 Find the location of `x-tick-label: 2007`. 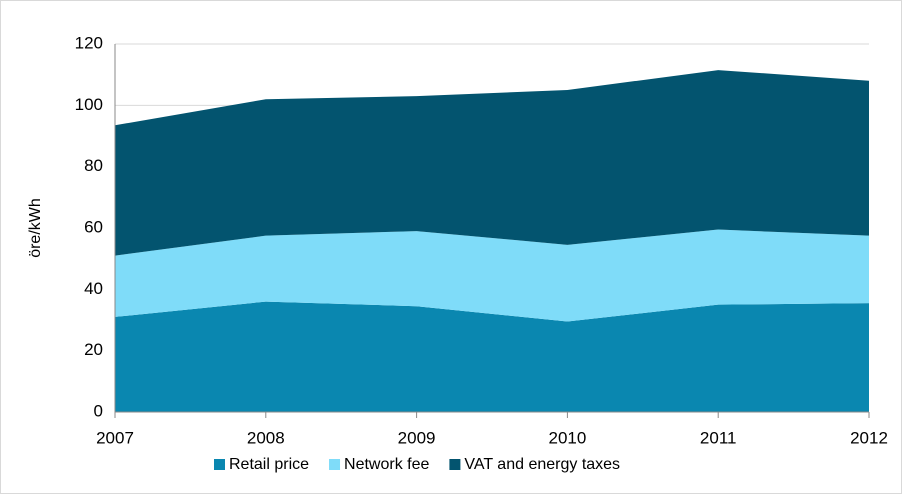

x-tick-label: 2007 is located at coordinates (115, 437).